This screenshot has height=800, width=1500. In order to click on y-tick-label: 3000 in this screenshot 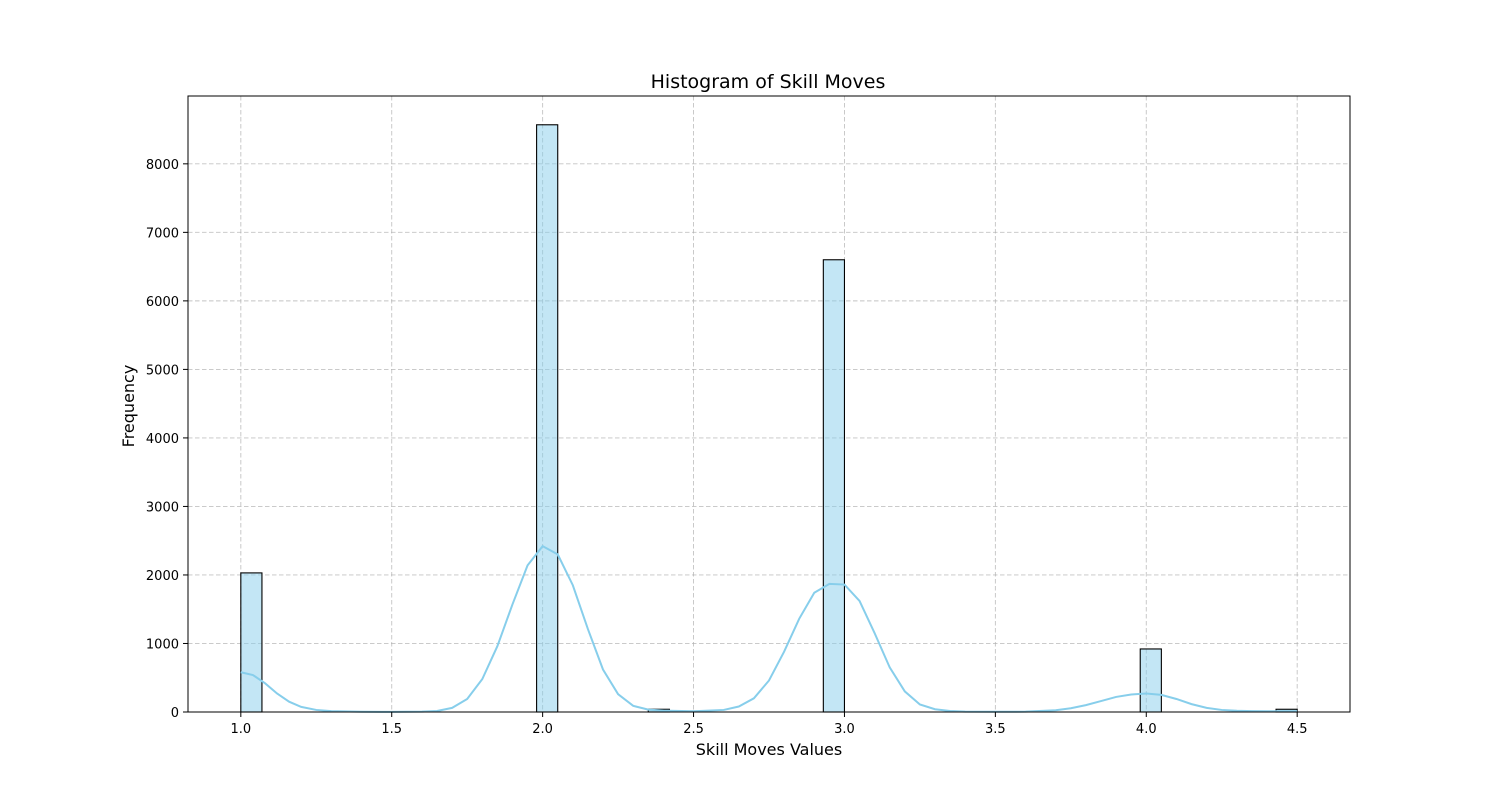, I will do `click(162, 507)`.